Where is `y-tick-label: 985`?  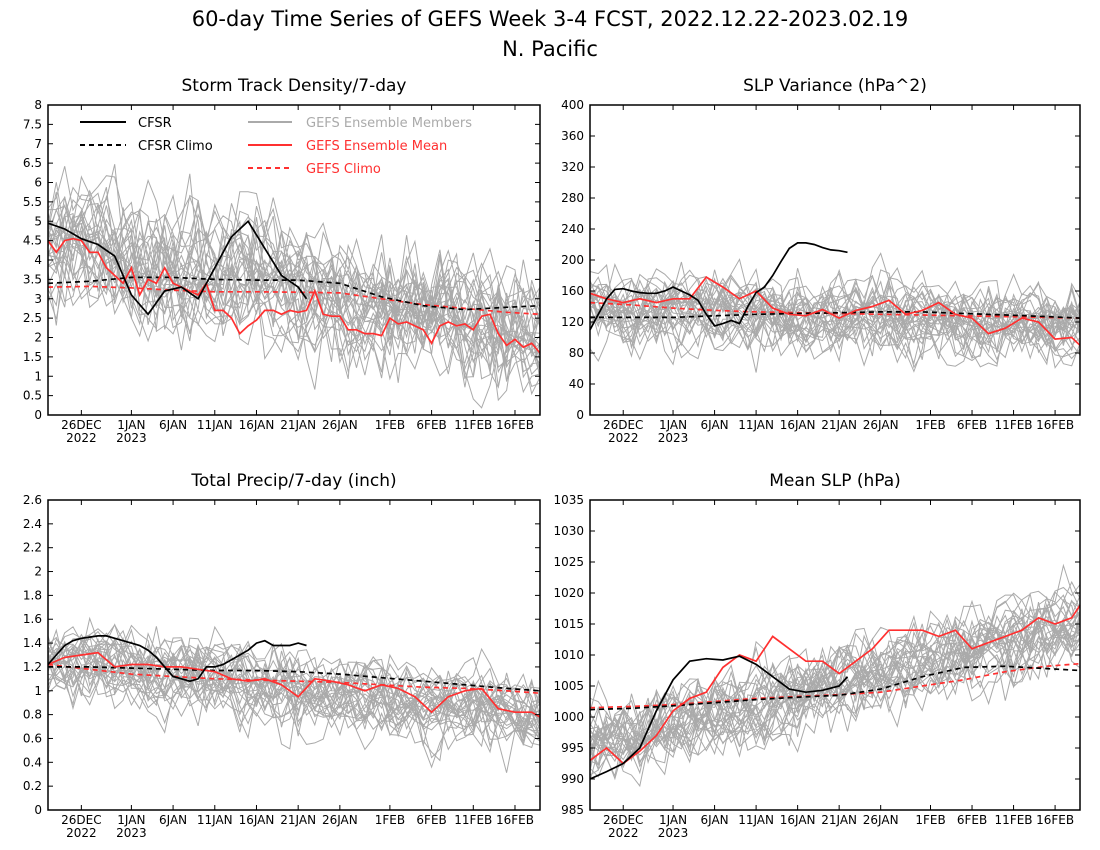
y-tick-label: 985 is located at coordinates (572, 810).